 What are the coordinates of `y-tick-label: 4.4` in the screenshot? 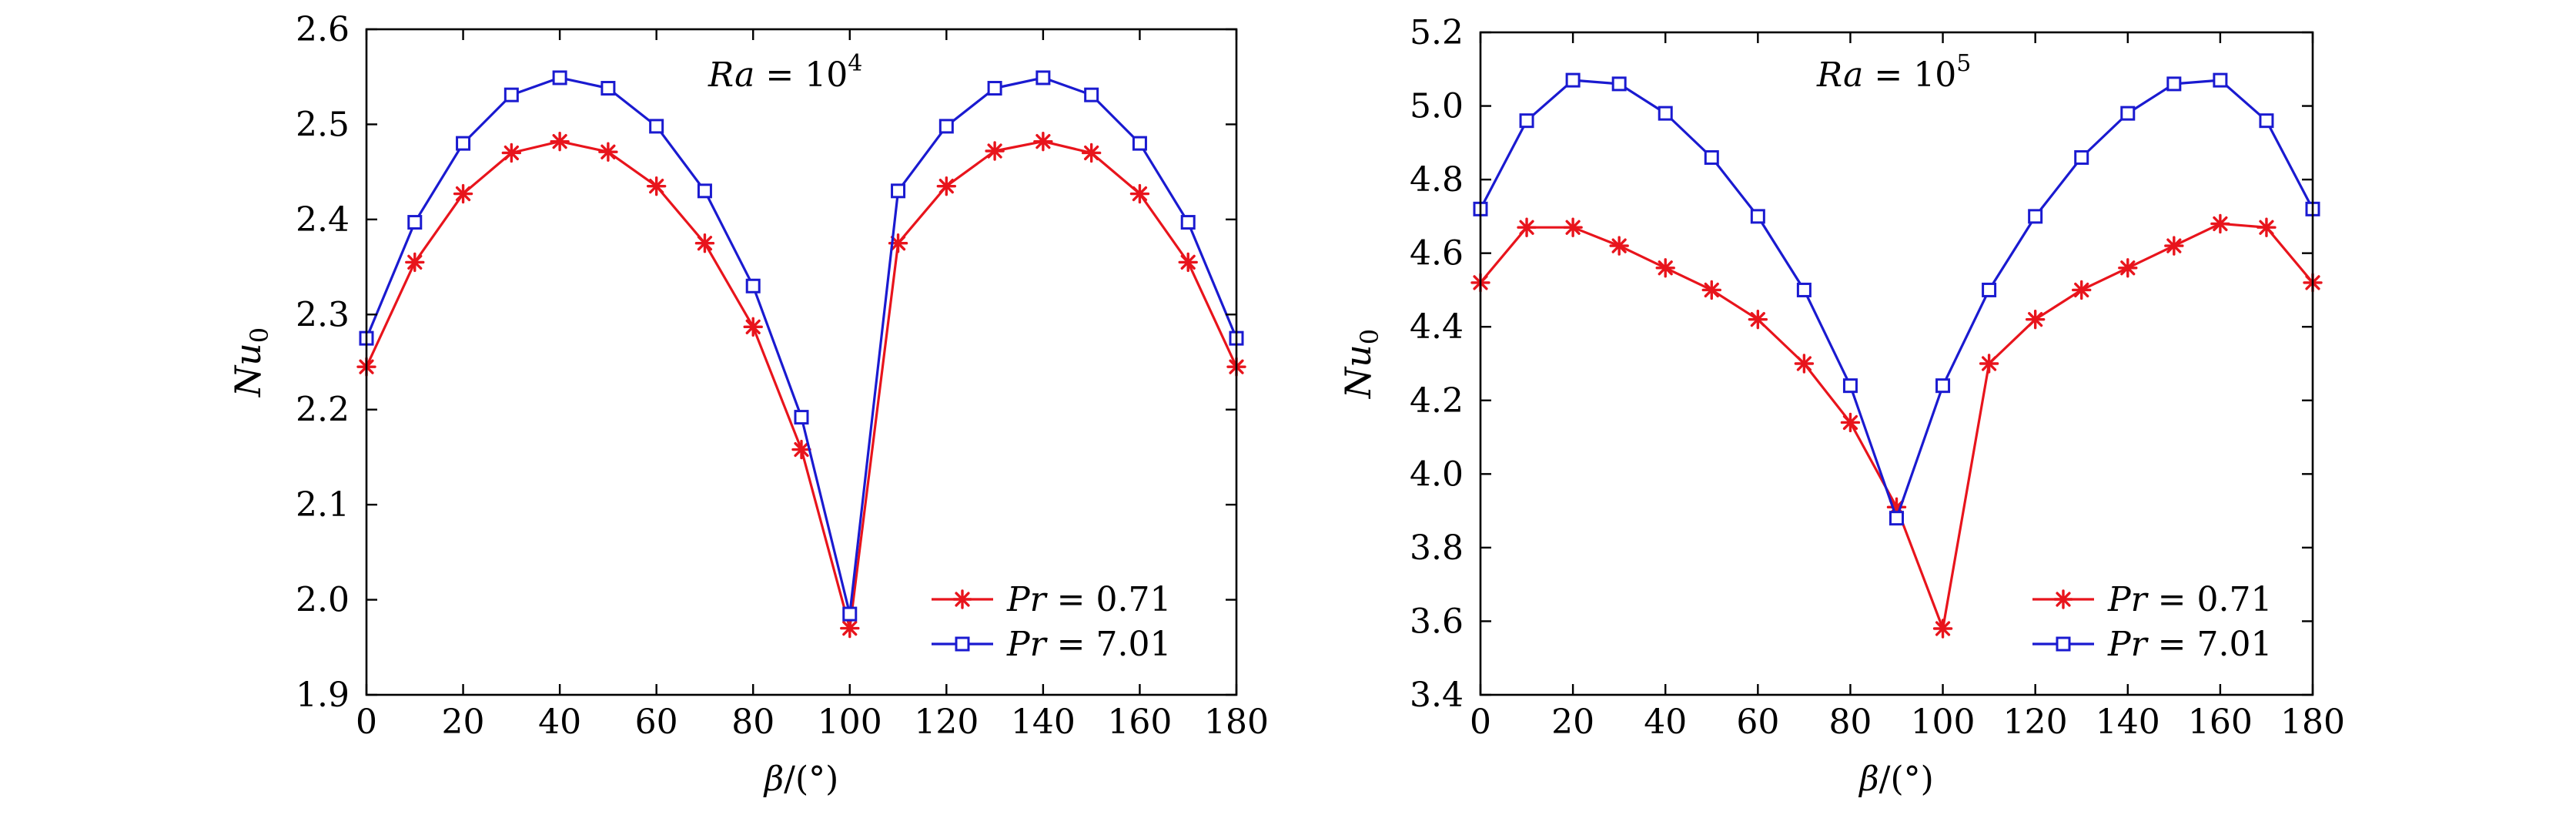 It's located at (1437, 327).